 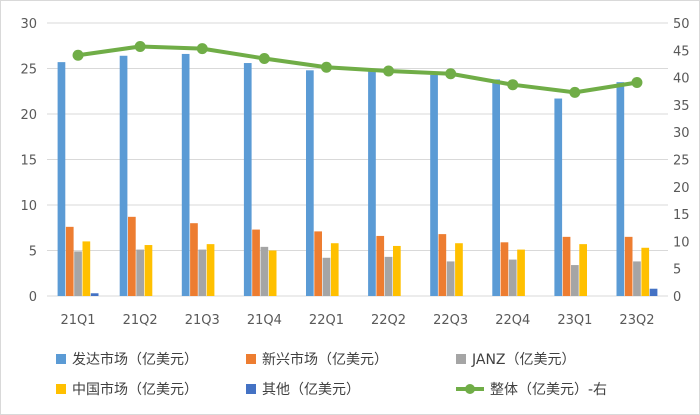 What do you see at coordinates (681, 24) in the screenshot?
I see `y2-tick-label: 50` at bounding box center [681, 24].